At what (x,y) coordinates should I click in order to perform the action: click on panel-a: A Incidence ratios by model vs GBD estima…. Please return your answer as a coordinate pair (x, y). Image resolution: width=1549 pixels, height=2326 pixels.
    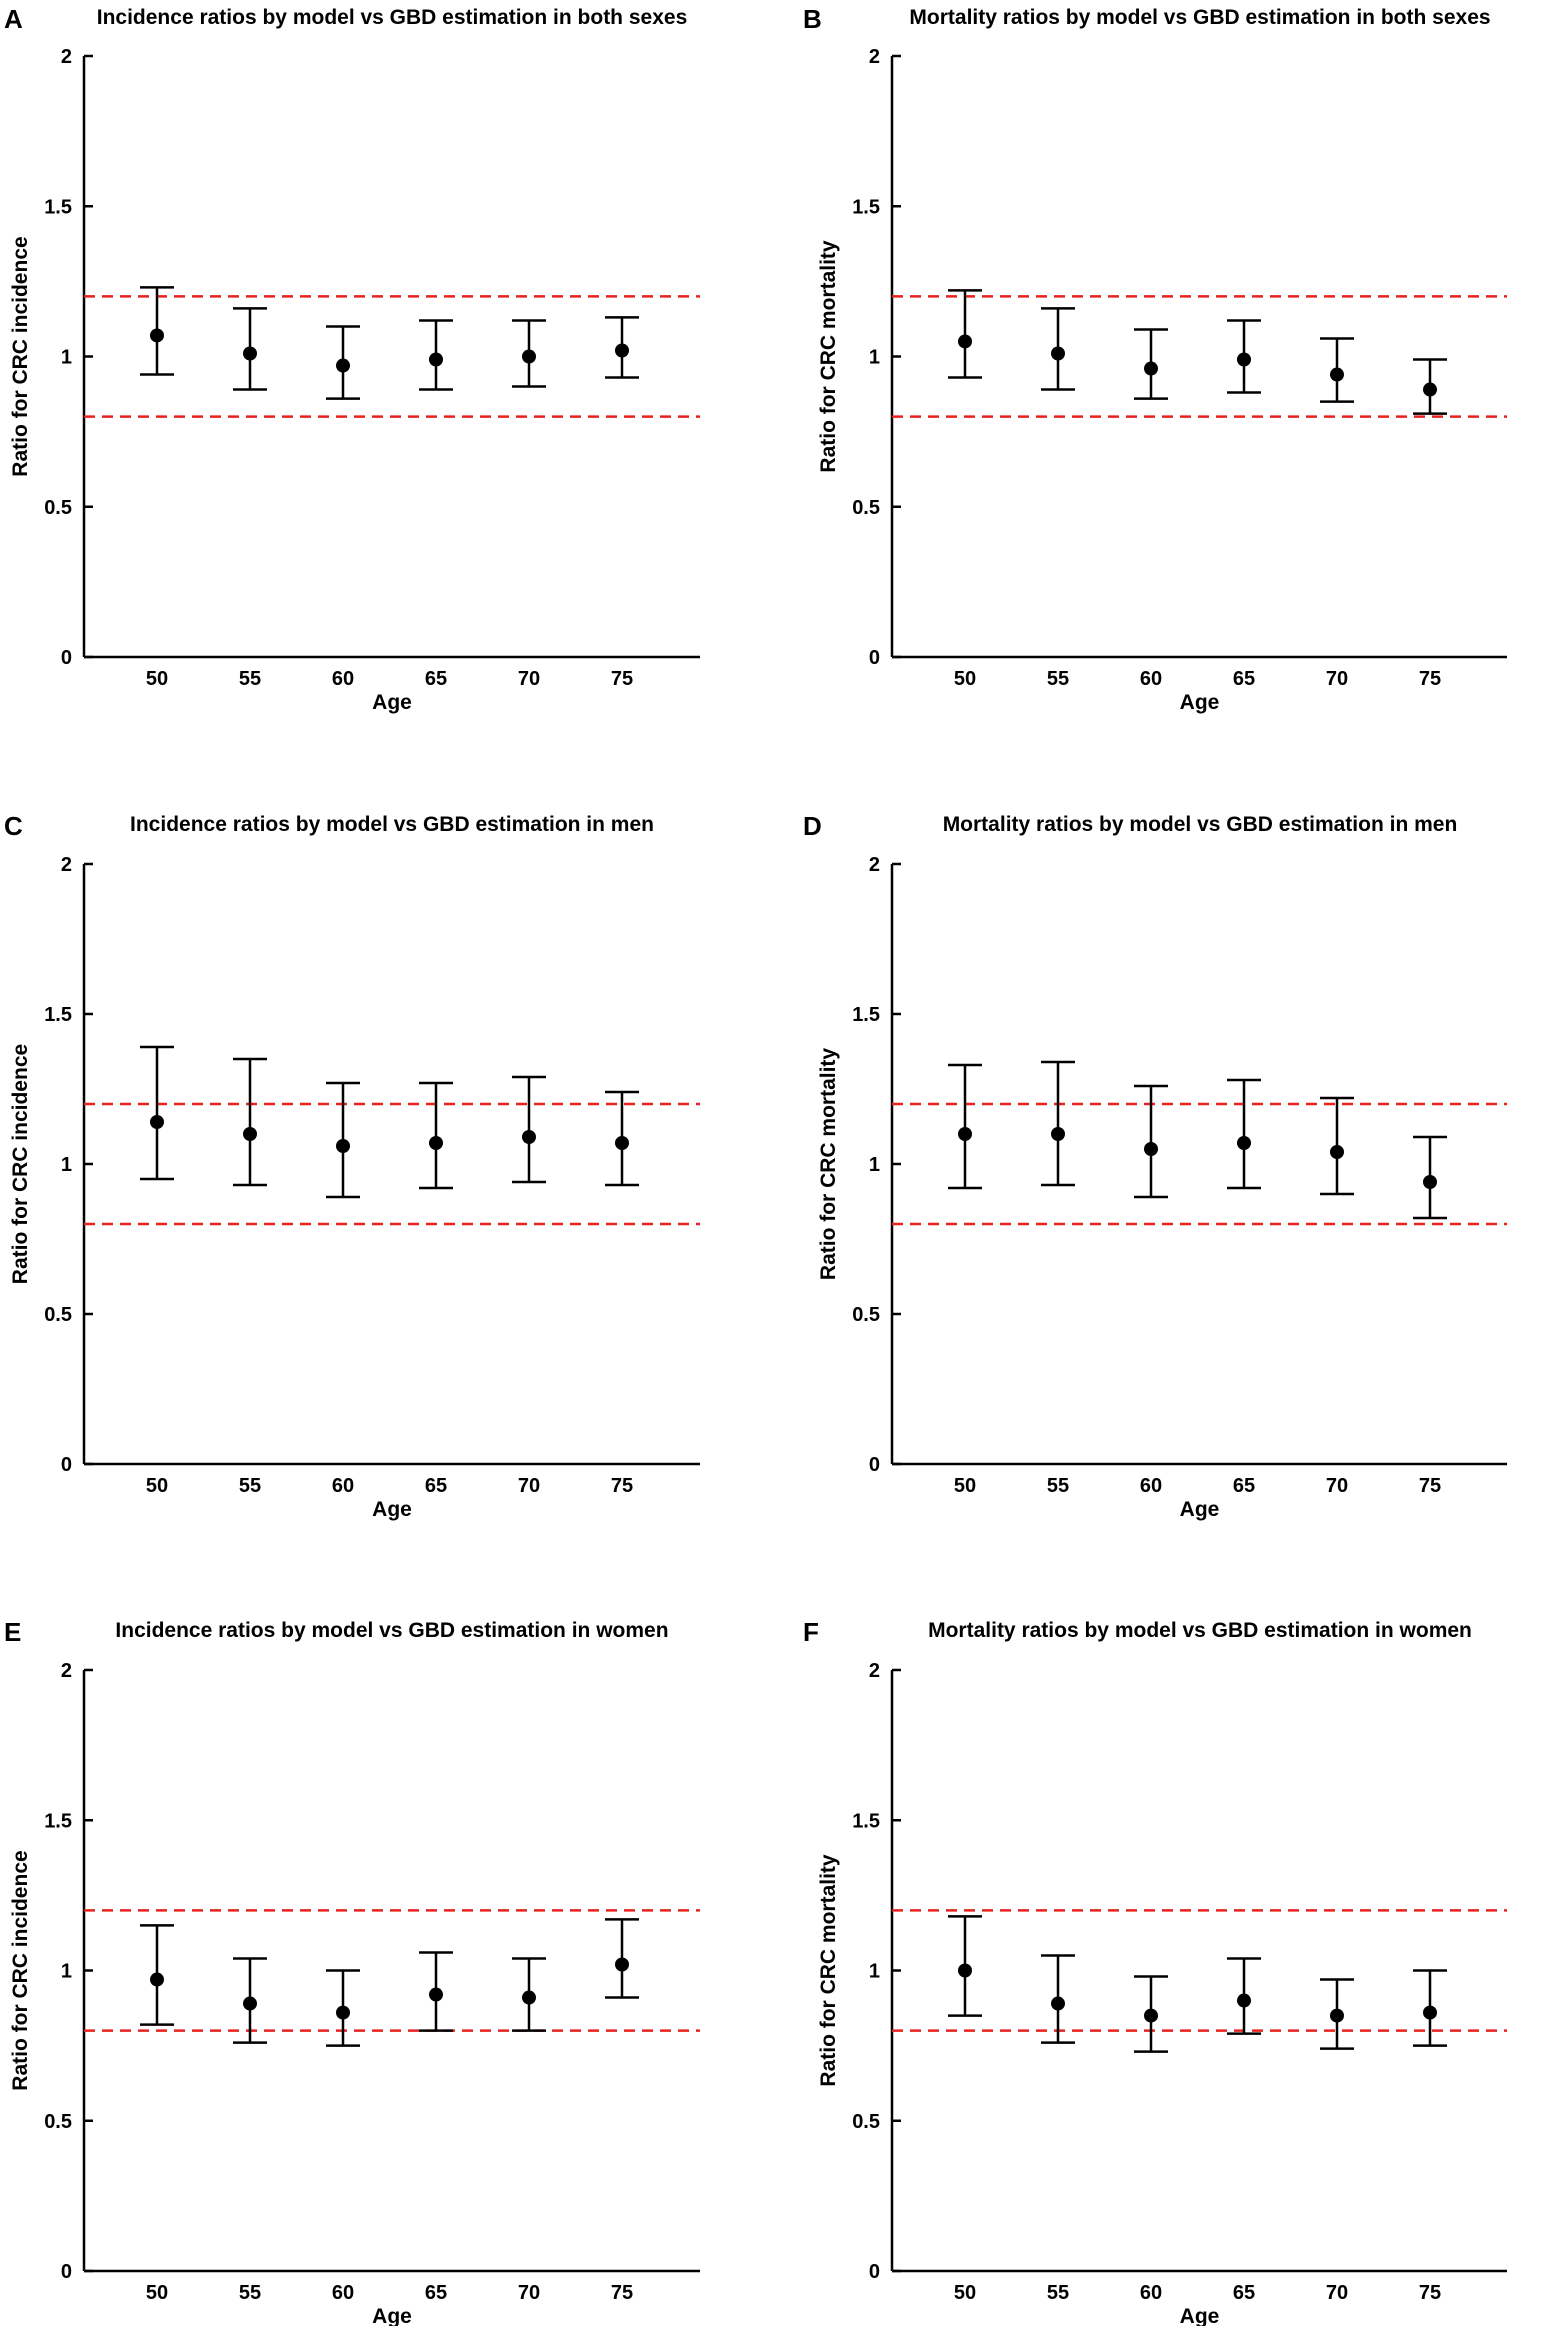
    Looking at the image, I should click on (352, 359).